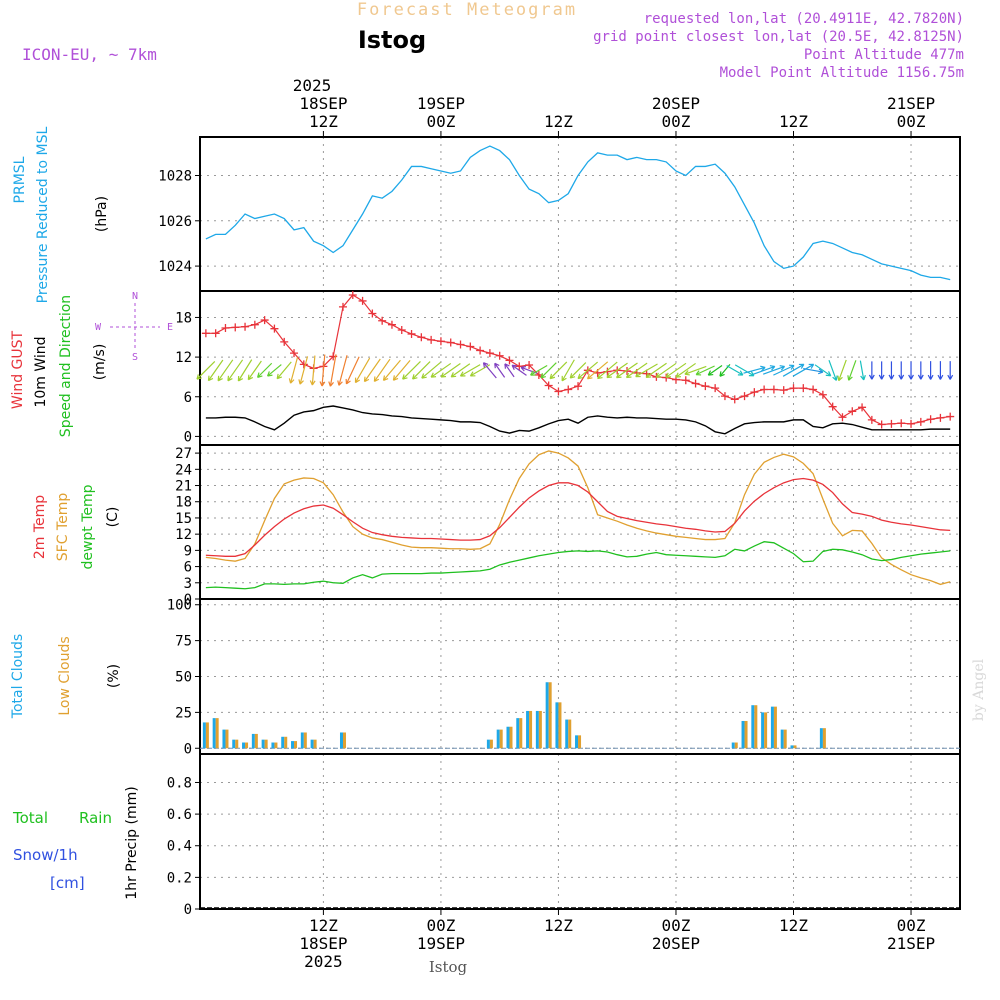 The height and width of the screenshot is (1000, 1000). Describe the element at coordinates (183, 487) in the screenshot. I see `y-tick-label: 21` at that location.